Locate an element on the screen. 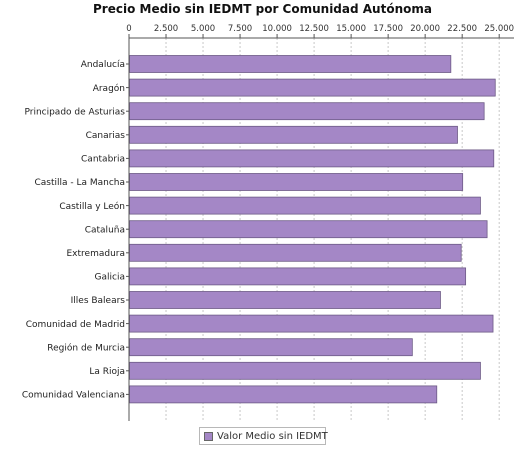 The height and width of the screenshot is (450, 525). category-label: Andalucía is located at coordinates (103, 65).